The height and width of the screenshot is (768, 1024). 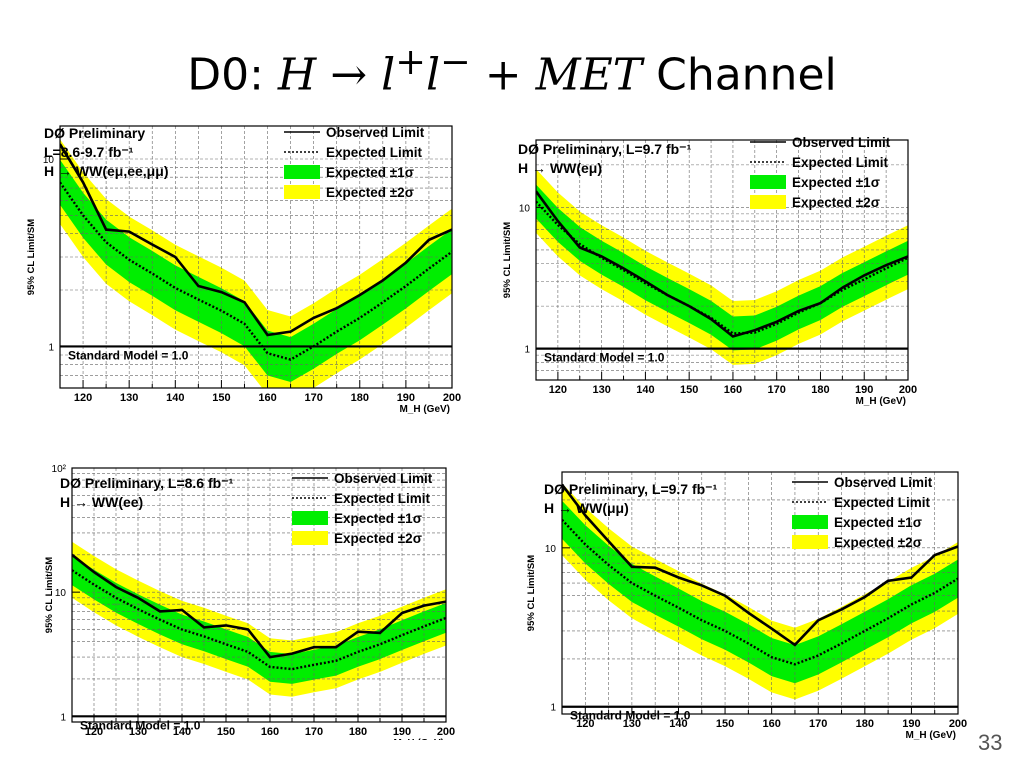 What do you see at coordinates (297, 75) in the screenshot?
I see `title-h: H` at bounding box center [297, 75].